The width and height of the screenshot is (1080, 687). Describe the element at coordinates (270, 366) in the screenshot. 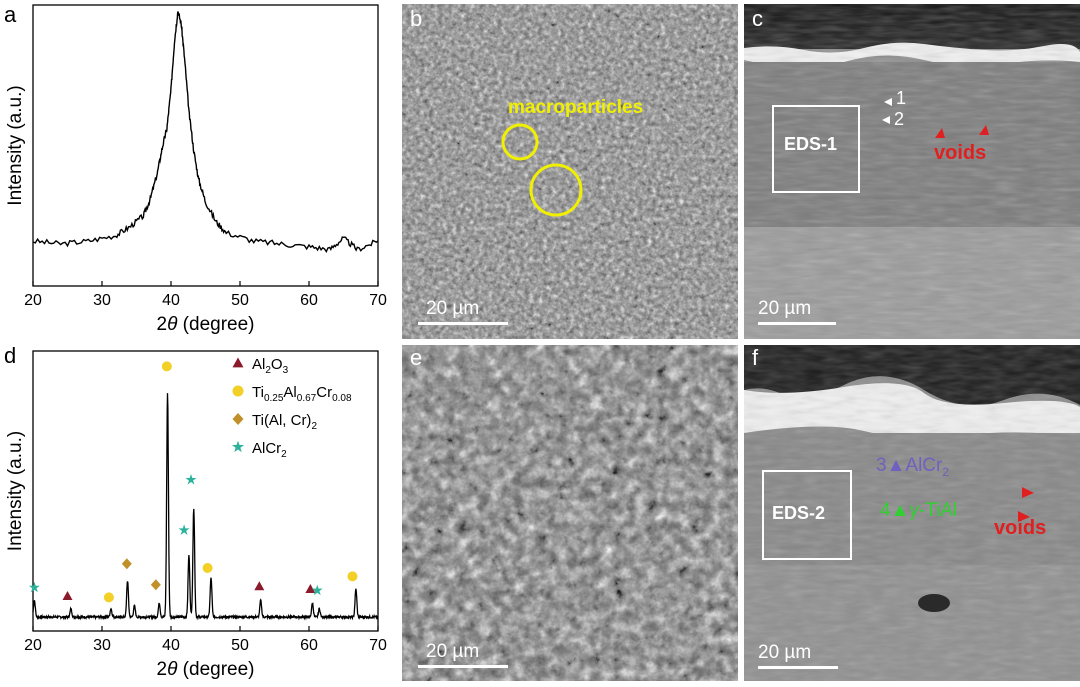

I see `chart-d-legend-label-0: Al2O3` at that location.